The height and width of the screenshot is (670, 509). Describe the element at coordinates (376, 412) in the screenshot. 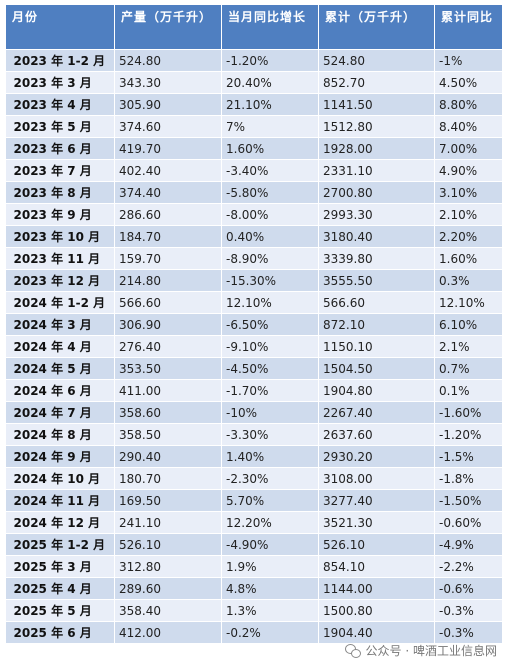

I see `cell-cumulative: 2267.40` at that location.